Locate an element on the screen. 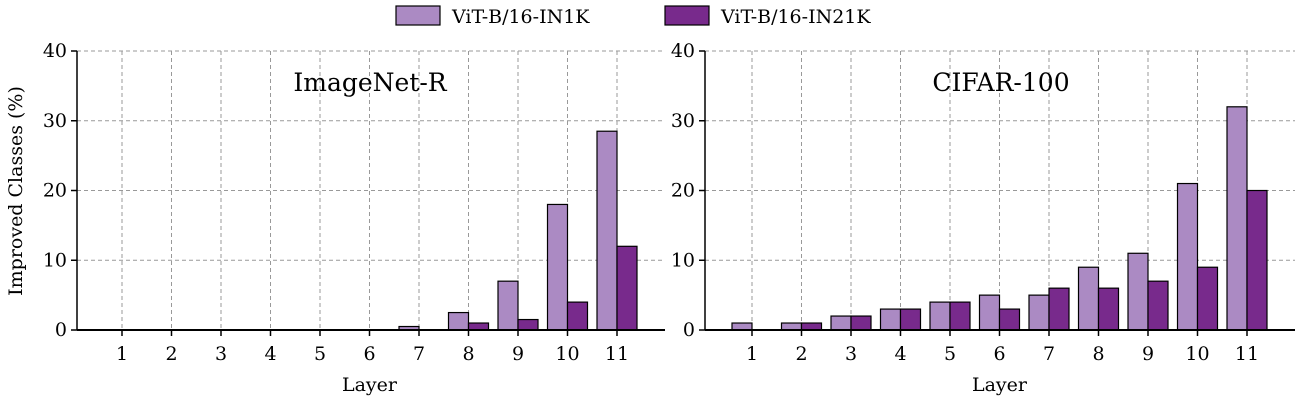 The width and height of the screenshot is (1300, 404). panel-title: CIFAR-100 is located at coordinates (1000, 82).